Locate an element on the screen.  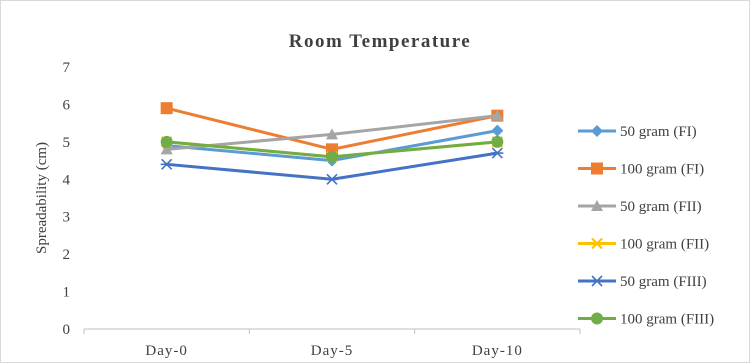
x-tick-label: Day-10 is located at coordinates (497, 351).